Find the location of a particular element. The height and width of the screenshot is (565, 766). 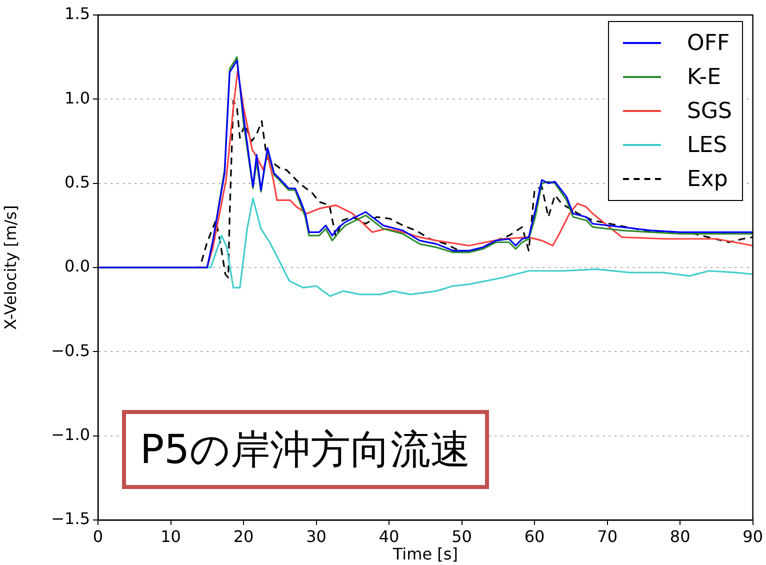

x-tick-label: 0 is located at coordinates (98, 536).